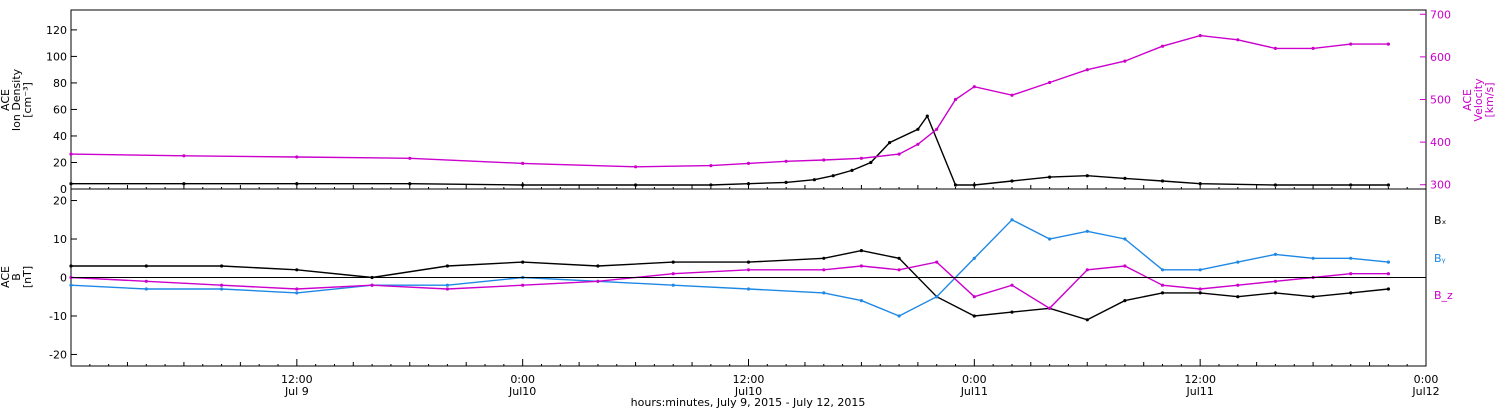 The image size is (1500, 410). I want to click on density-axis-title-line: ACE, so click(6, 100).